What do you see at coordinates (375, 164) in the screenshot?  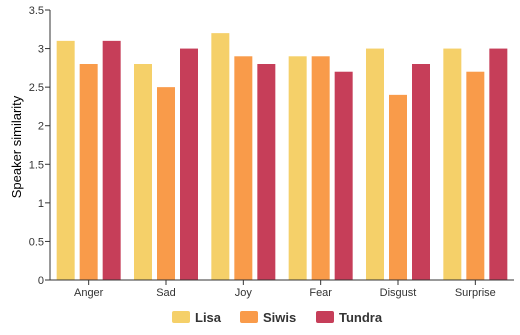 I see `bar-lisa-disgust` at bounding box center [375, 164].